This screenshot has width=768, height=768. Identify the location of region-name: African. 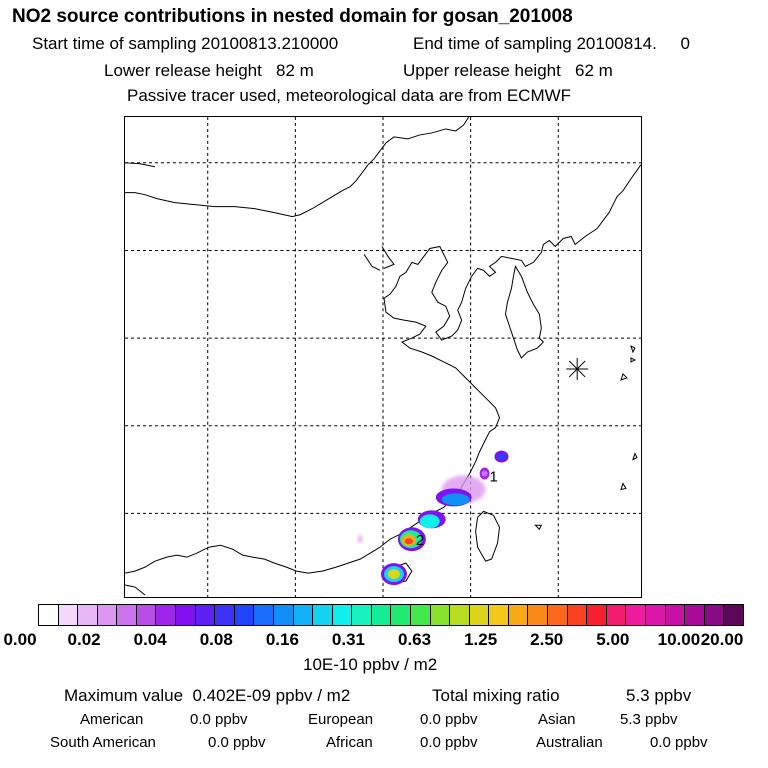
(349, 742).